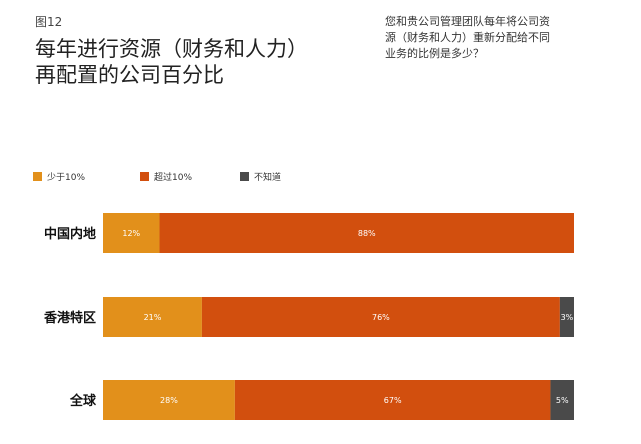  What do you see at coordinates (267, 177) in the screenshot?
I see `legend-label: 不知道` at bounding box center [267, 177].